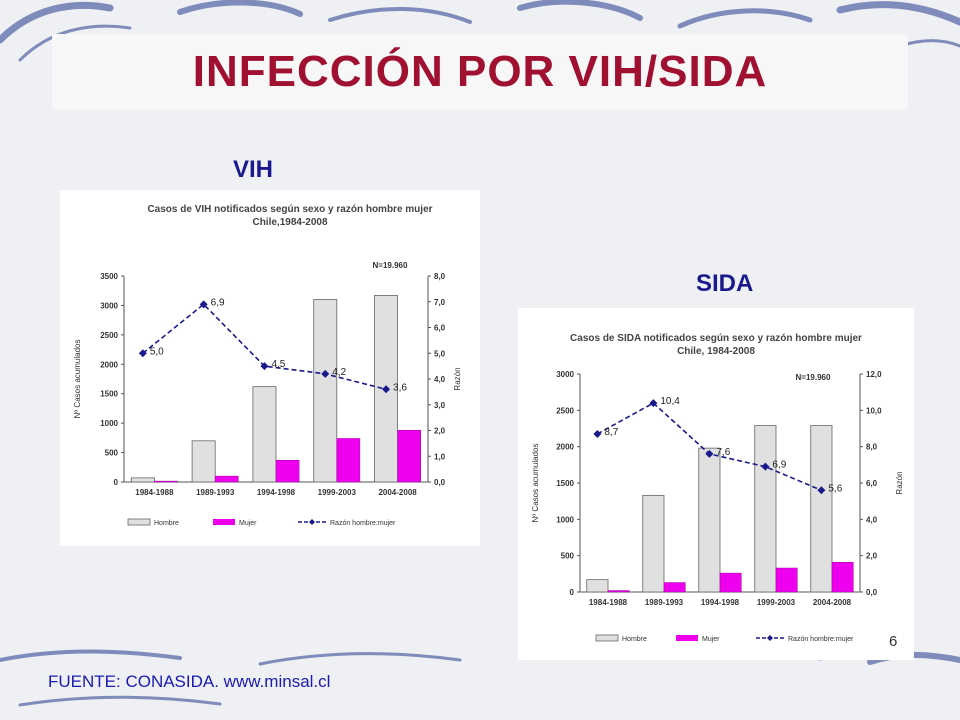  Describe the element at coordinates (264, 347) in the screenshot. I see `ratio-line` at that location.